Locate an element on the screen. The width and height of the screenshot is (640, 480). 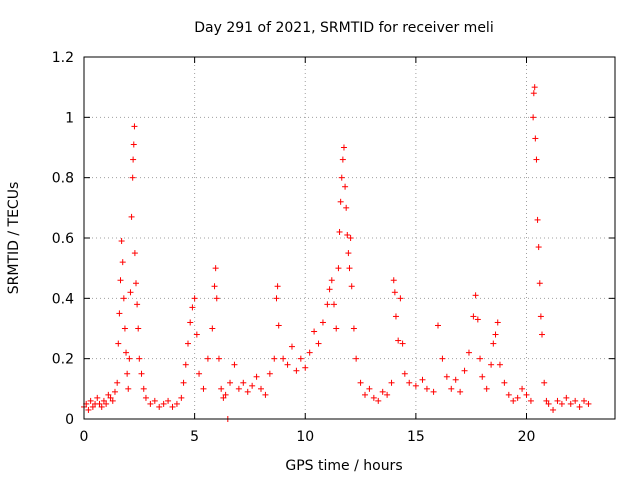
y-tick-label: 0.6 is located at coordinates (63, 239).